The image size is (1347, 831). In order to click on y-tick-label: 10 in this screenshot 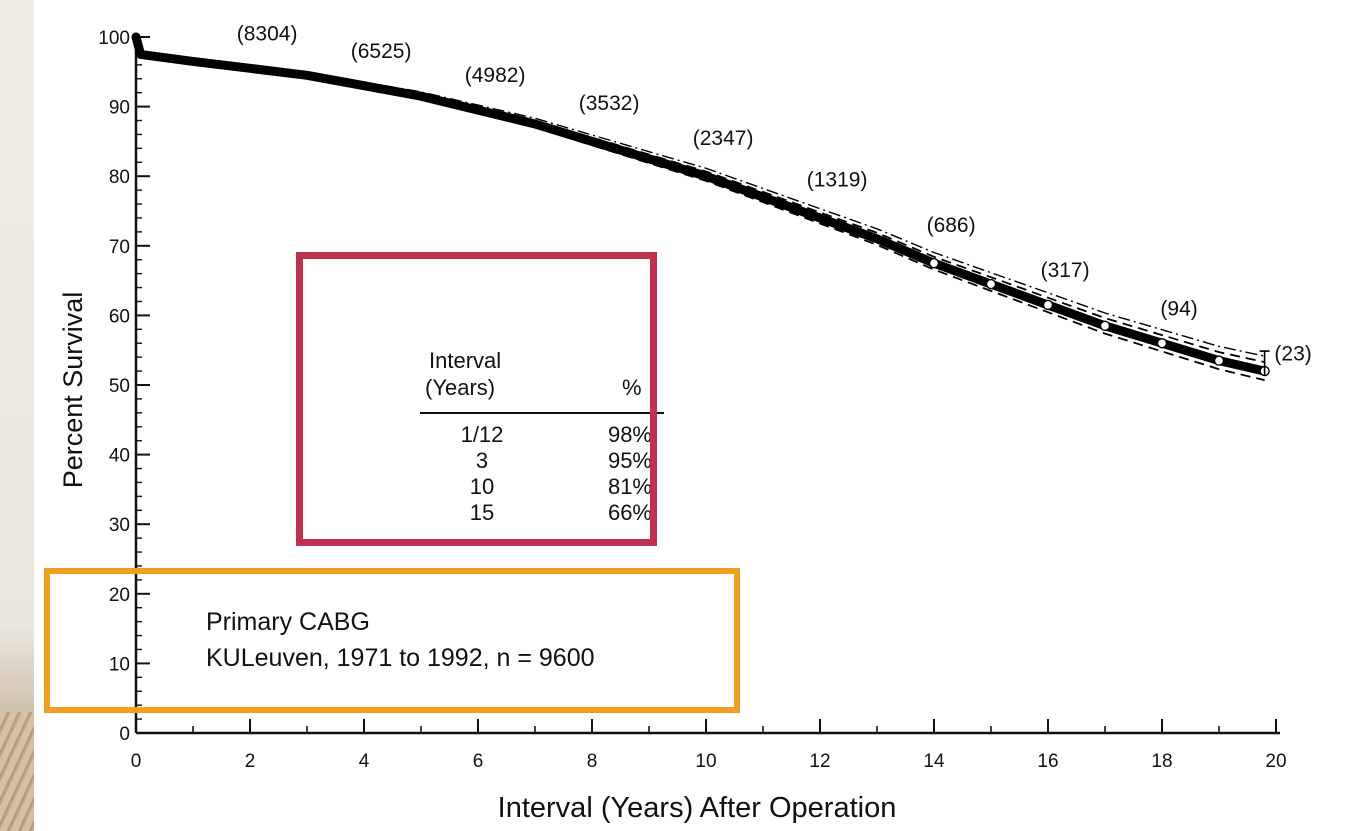, I will do `click(119, 664)`.